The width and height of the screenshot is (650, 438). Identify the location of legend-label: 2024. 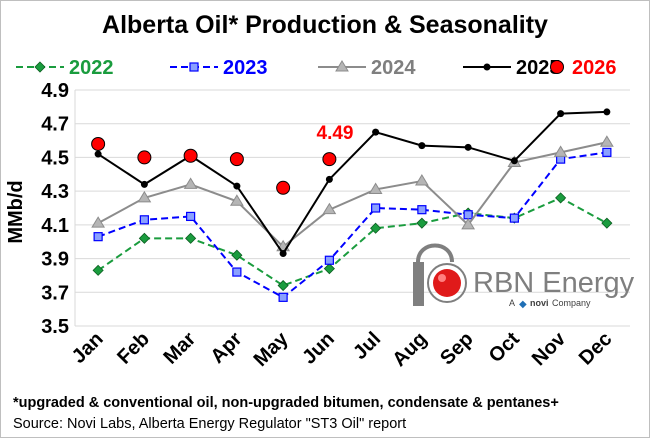
(393, 68).